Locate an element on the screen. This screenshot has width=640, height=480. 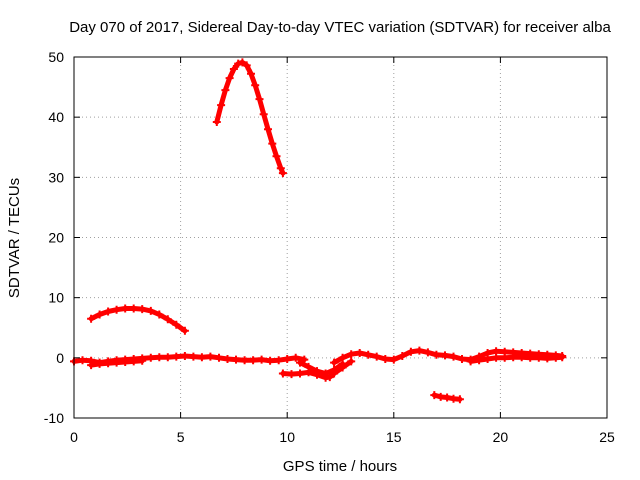
y-tick-label: 30 is located at coordinates (56, 177).